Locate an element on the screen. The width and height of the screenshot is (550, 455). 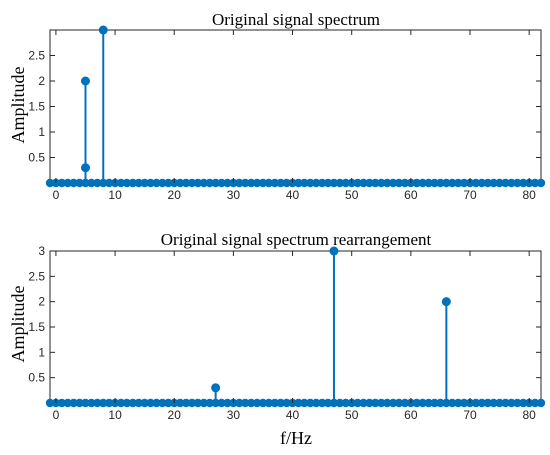
top-chart-title: Original signal spectrum is located at coordinates (296, 19).